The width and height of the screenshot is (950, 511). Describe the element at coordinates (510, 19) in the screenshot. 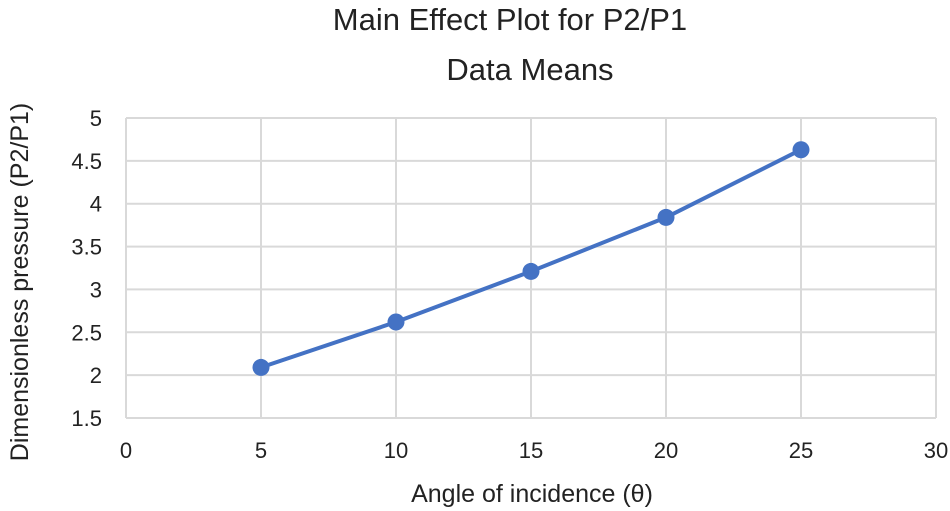

I see `chart-title: Main Effect Plot for P2/P1` at that location.